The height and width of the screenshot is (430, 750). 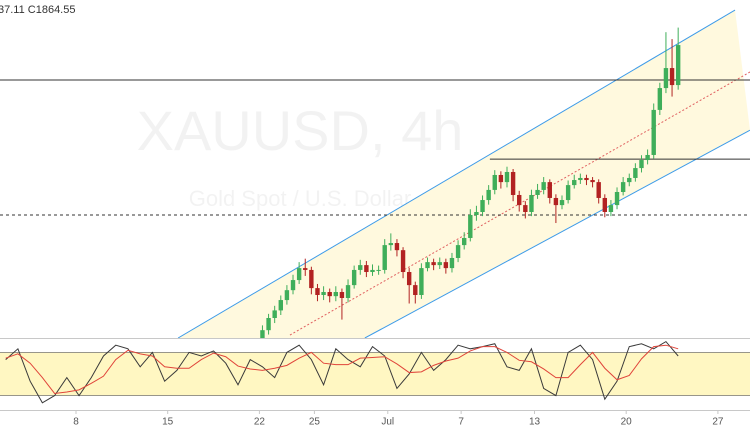 What do you see at coordinates (461, 422) in the screenshot?
I see `x-tick-label: 7` at bounding box center [461, 422].